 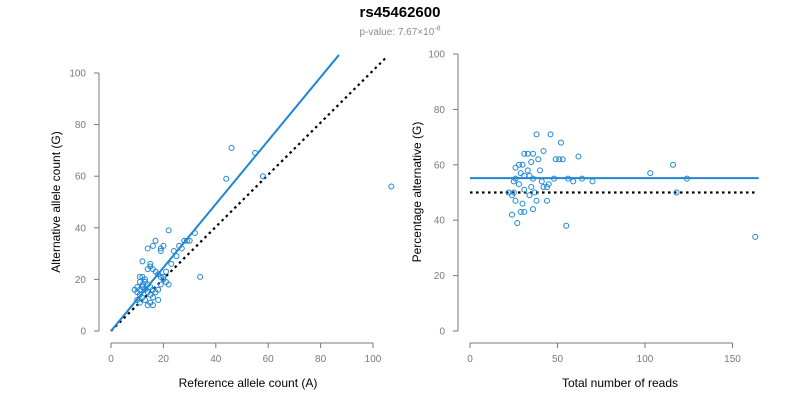 What do you see at coordinates (321, 359) in the screenshot?
I see `left-x-tick-label: 80` at bounding box center [321, 359].